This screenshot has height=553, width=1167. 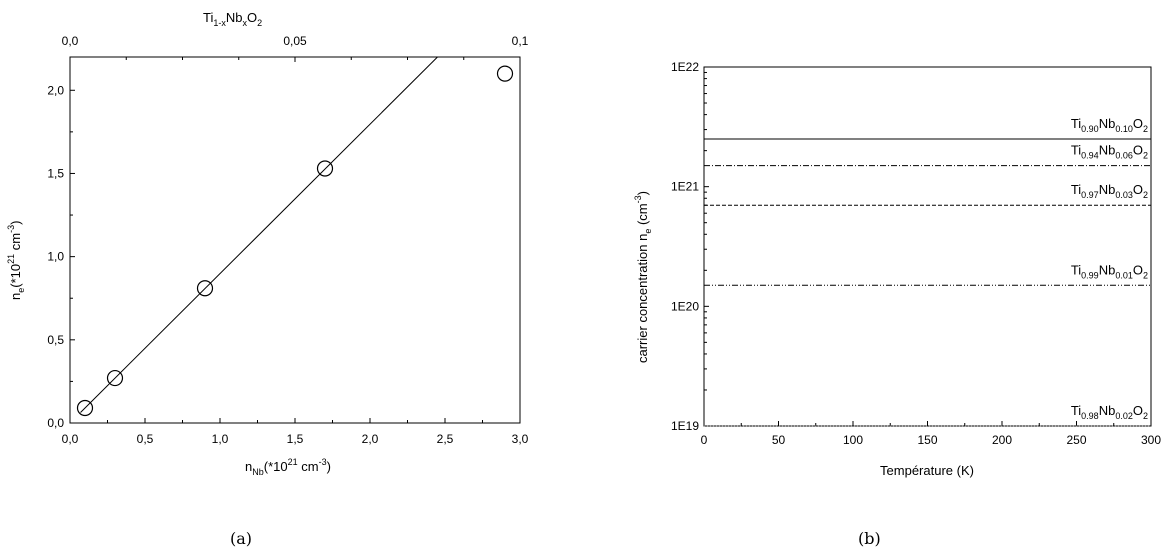 What do you see at coordinates (55, 173) in the screenshot?
I see `chart-a-y-tick-label: 1,5` at bounding box center [55, 173].